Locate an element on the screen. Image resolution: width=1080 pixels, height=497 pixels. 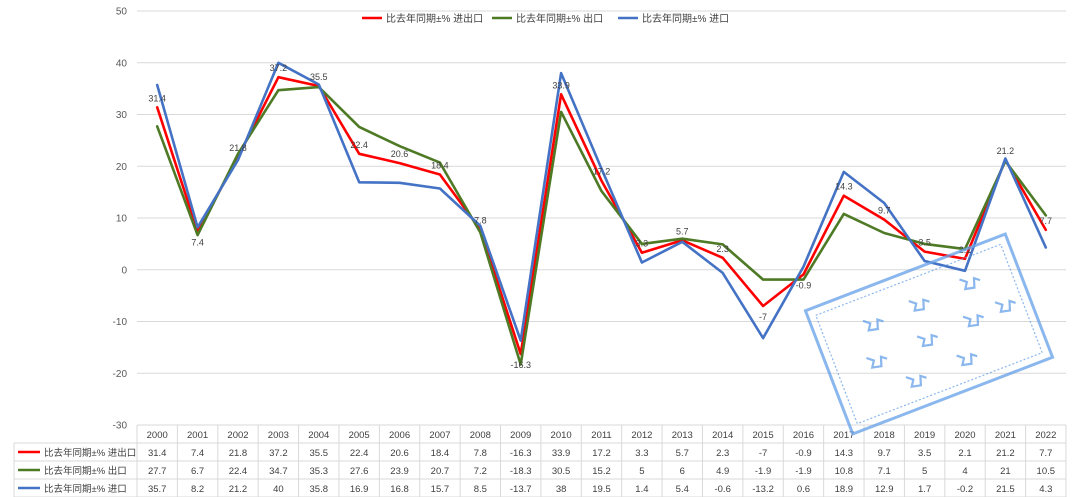
data-label: 21.2 is located at coordinates (1006, 151).